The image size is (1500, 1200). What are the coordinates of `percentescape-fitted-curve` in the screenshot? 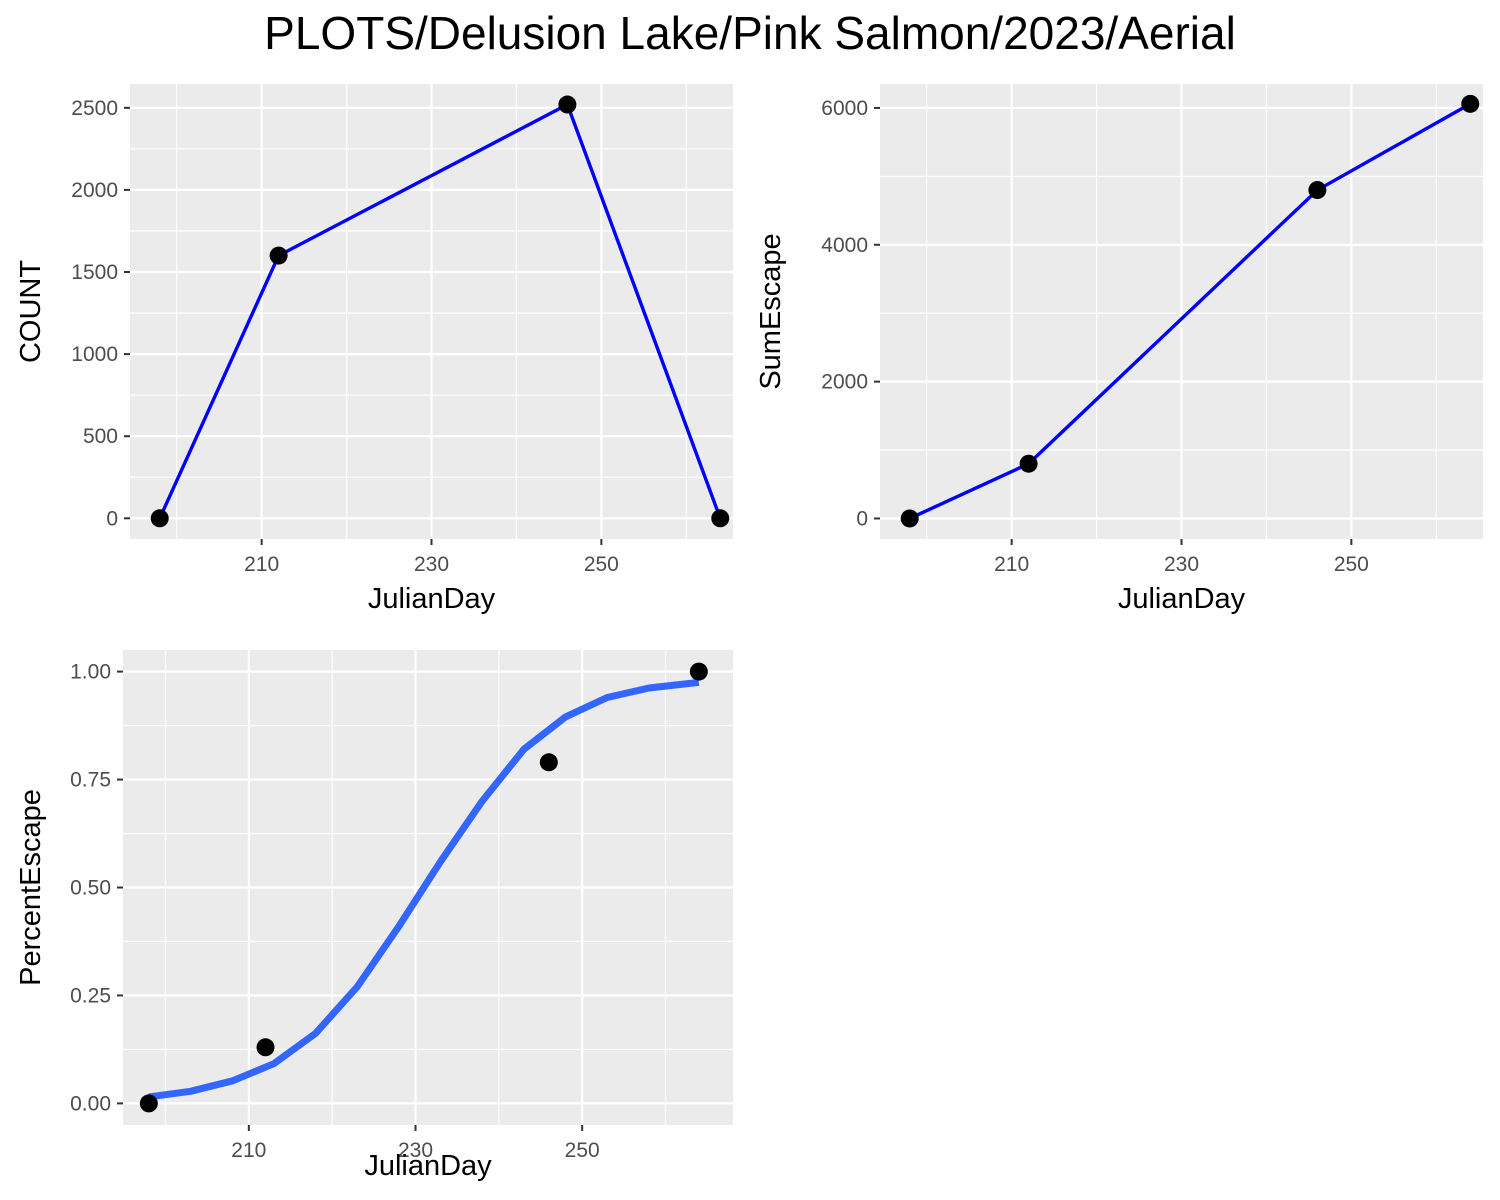 It's located at (424, 889).